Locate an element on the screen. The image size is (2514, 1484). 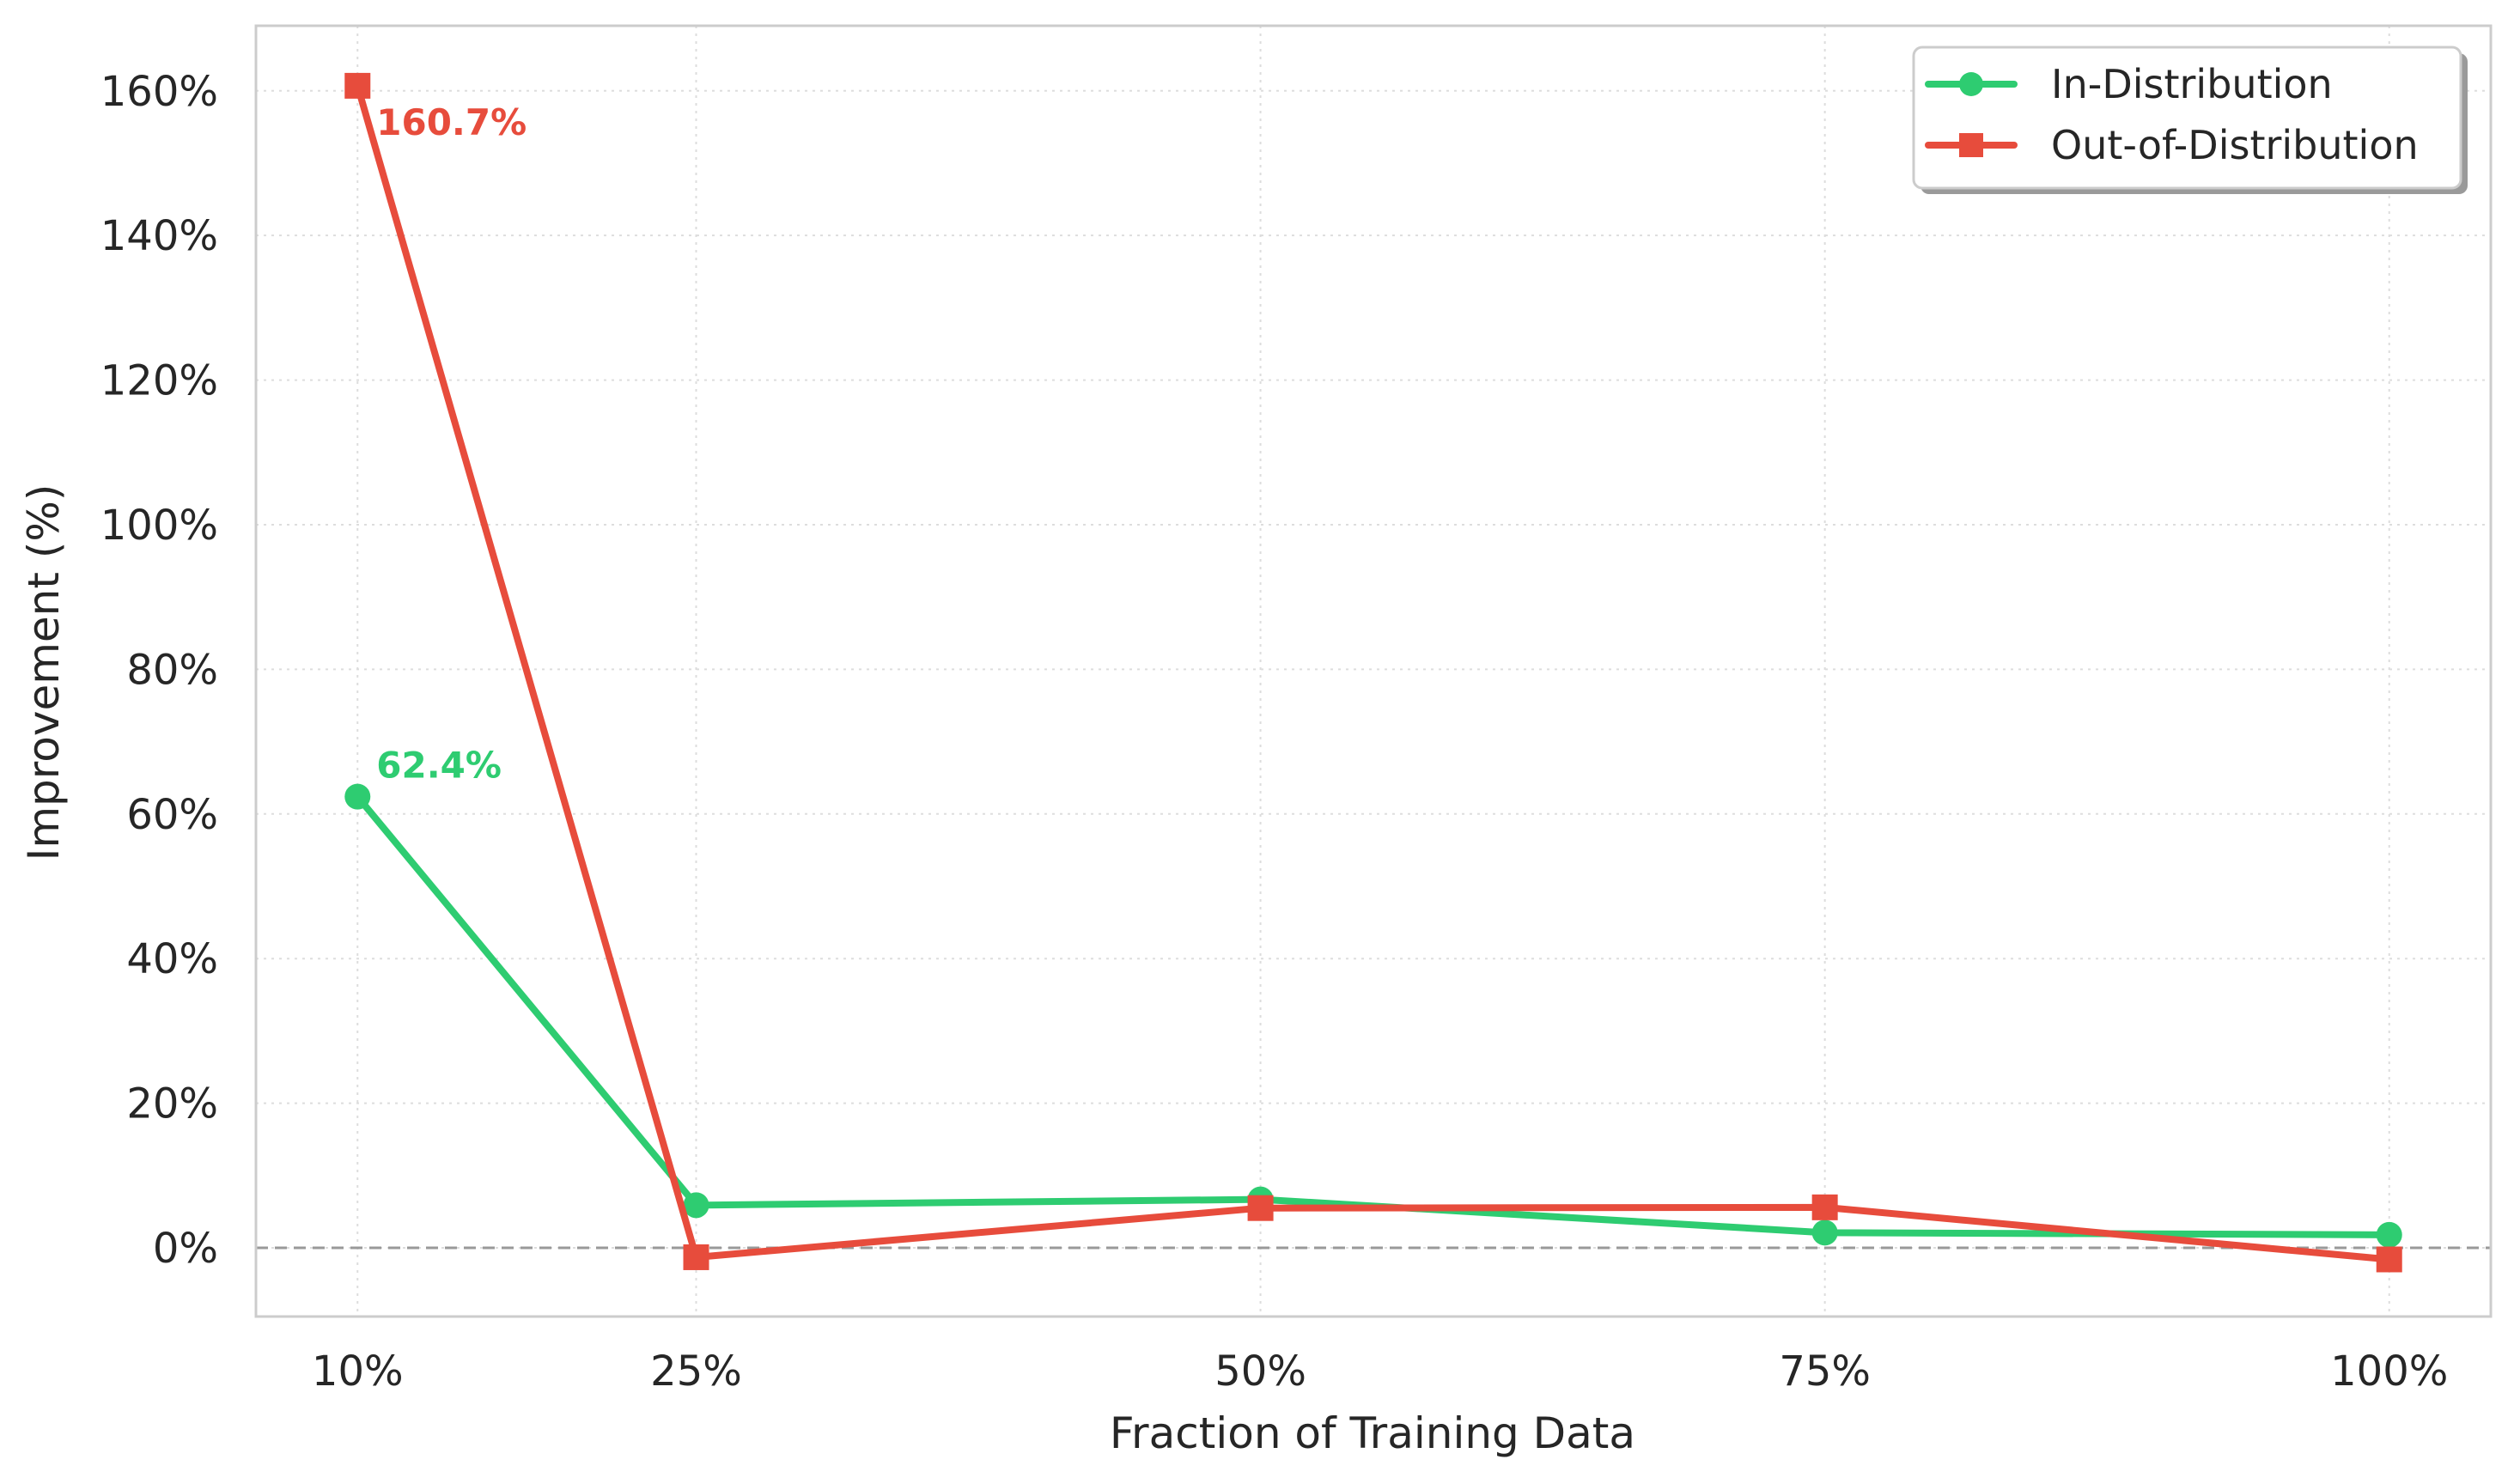
y-tick-label: 20% is located at coordinates (172, 1104).